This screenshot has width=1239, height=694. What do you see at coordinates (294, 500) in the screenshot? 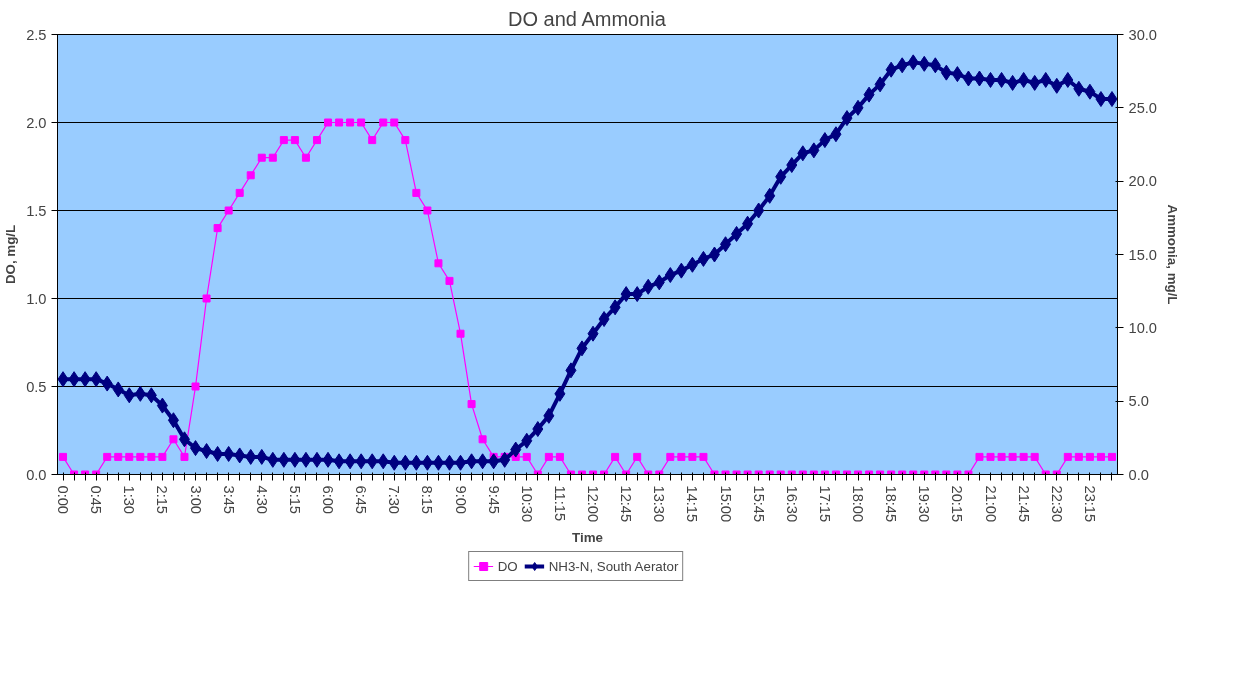
I see `x-tick-label: 5:15` at bounding box center [294, 500].